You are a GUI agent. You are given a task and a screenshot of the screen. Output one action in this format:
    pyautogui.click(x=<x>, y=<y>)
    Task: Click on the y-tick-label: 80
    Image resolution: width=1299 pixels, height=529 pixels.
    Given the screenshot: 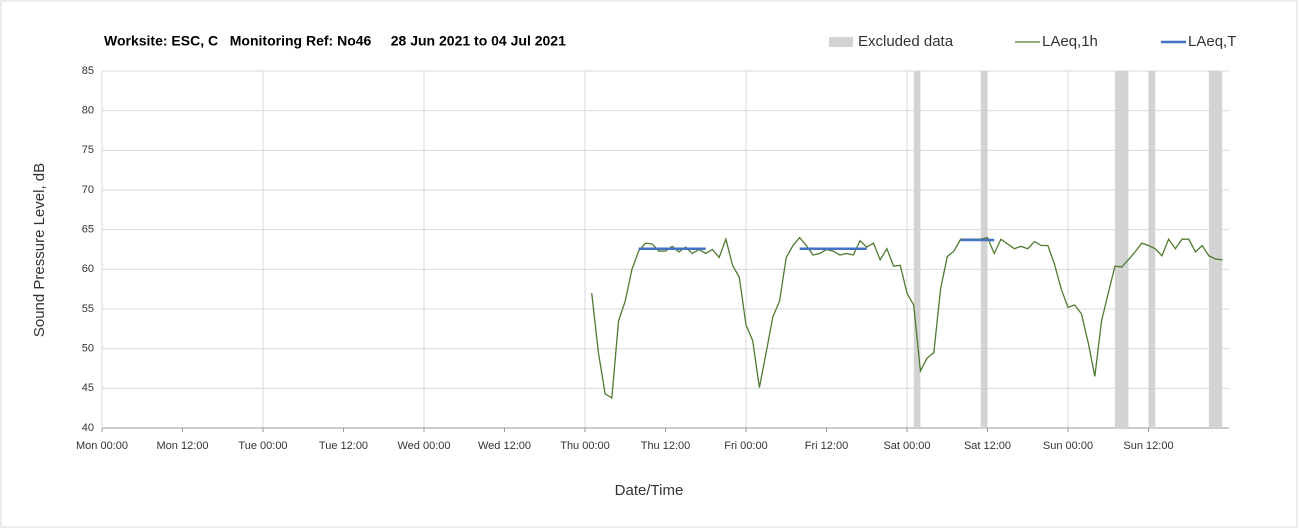 What is the action you would take?
    pyautogui.click(x=88, y=111)
    